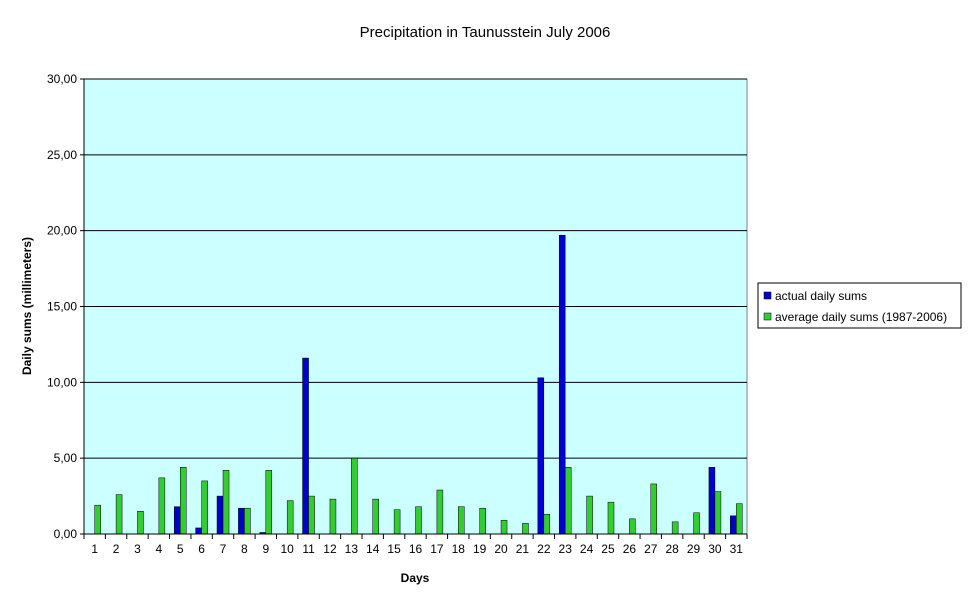 This screenshot has height=604, width=970. I want to click on x-tick-label: 13, so click(352, 549).